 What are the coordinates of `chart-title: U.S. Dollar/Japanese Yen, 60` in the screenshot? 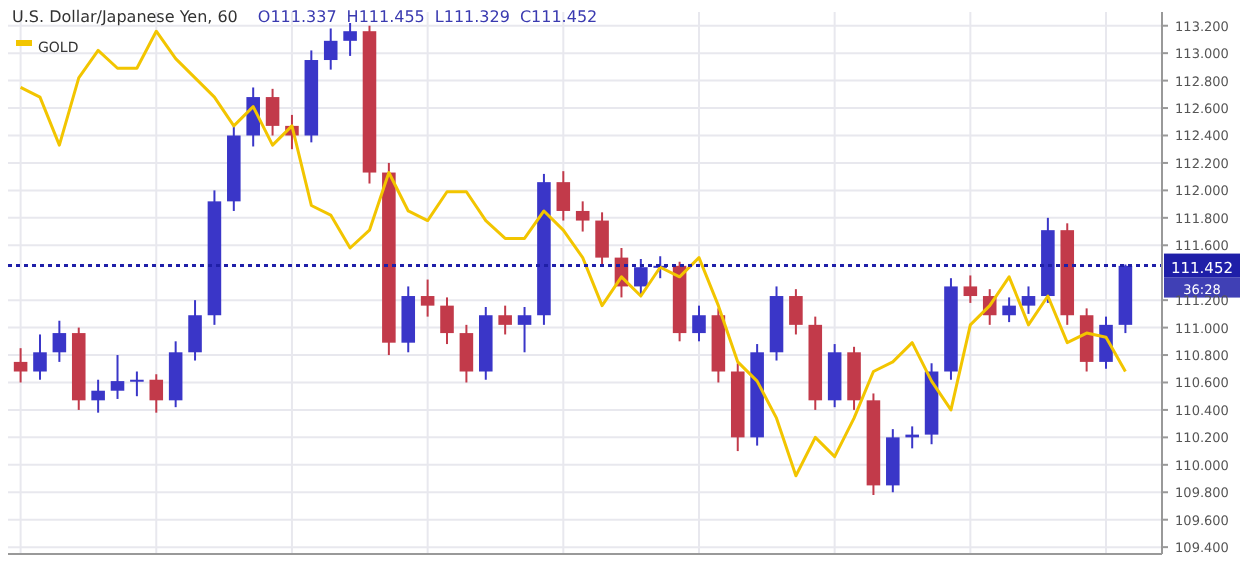 It's located at (125, 17).